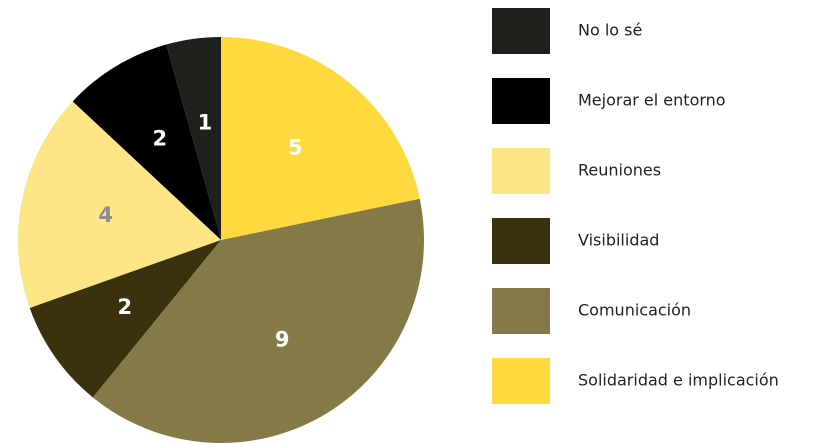 This screenshot has width=819, height=444. Describe the element at coordinates (678, 380) in the screenshot. I see `legend-label: Solidaridad e implicación` at that location.